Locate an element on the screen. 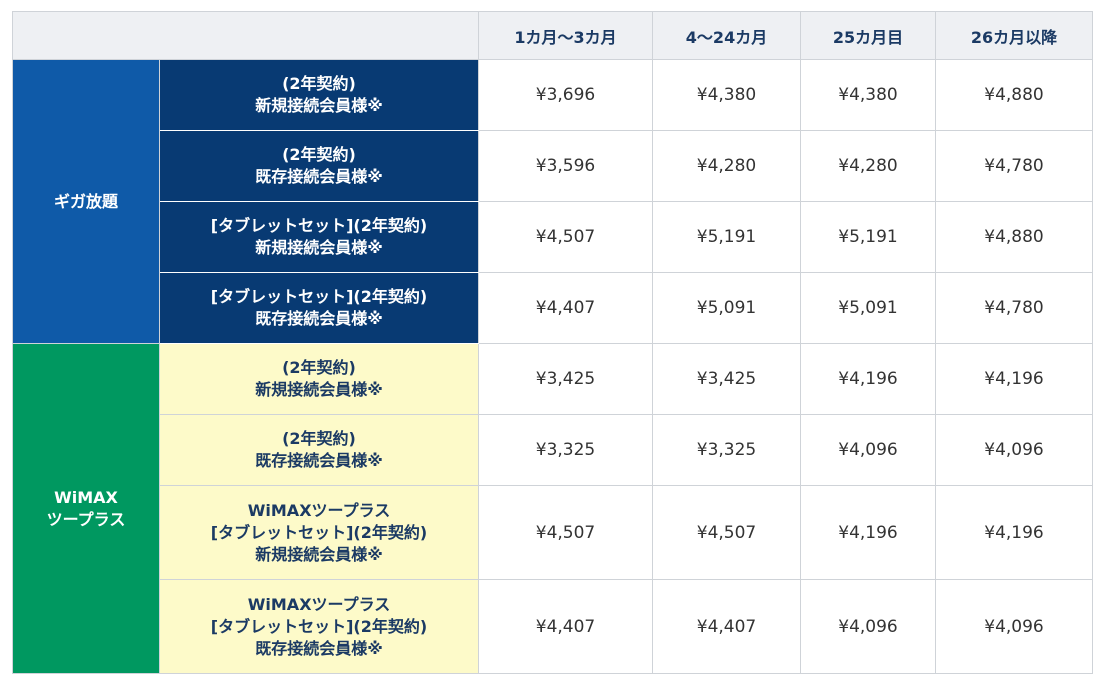  plan-label: WiMAXツープラス [タブレットセット](2年契約) 新規接続会員様※ is located at coordinates (319, 532).